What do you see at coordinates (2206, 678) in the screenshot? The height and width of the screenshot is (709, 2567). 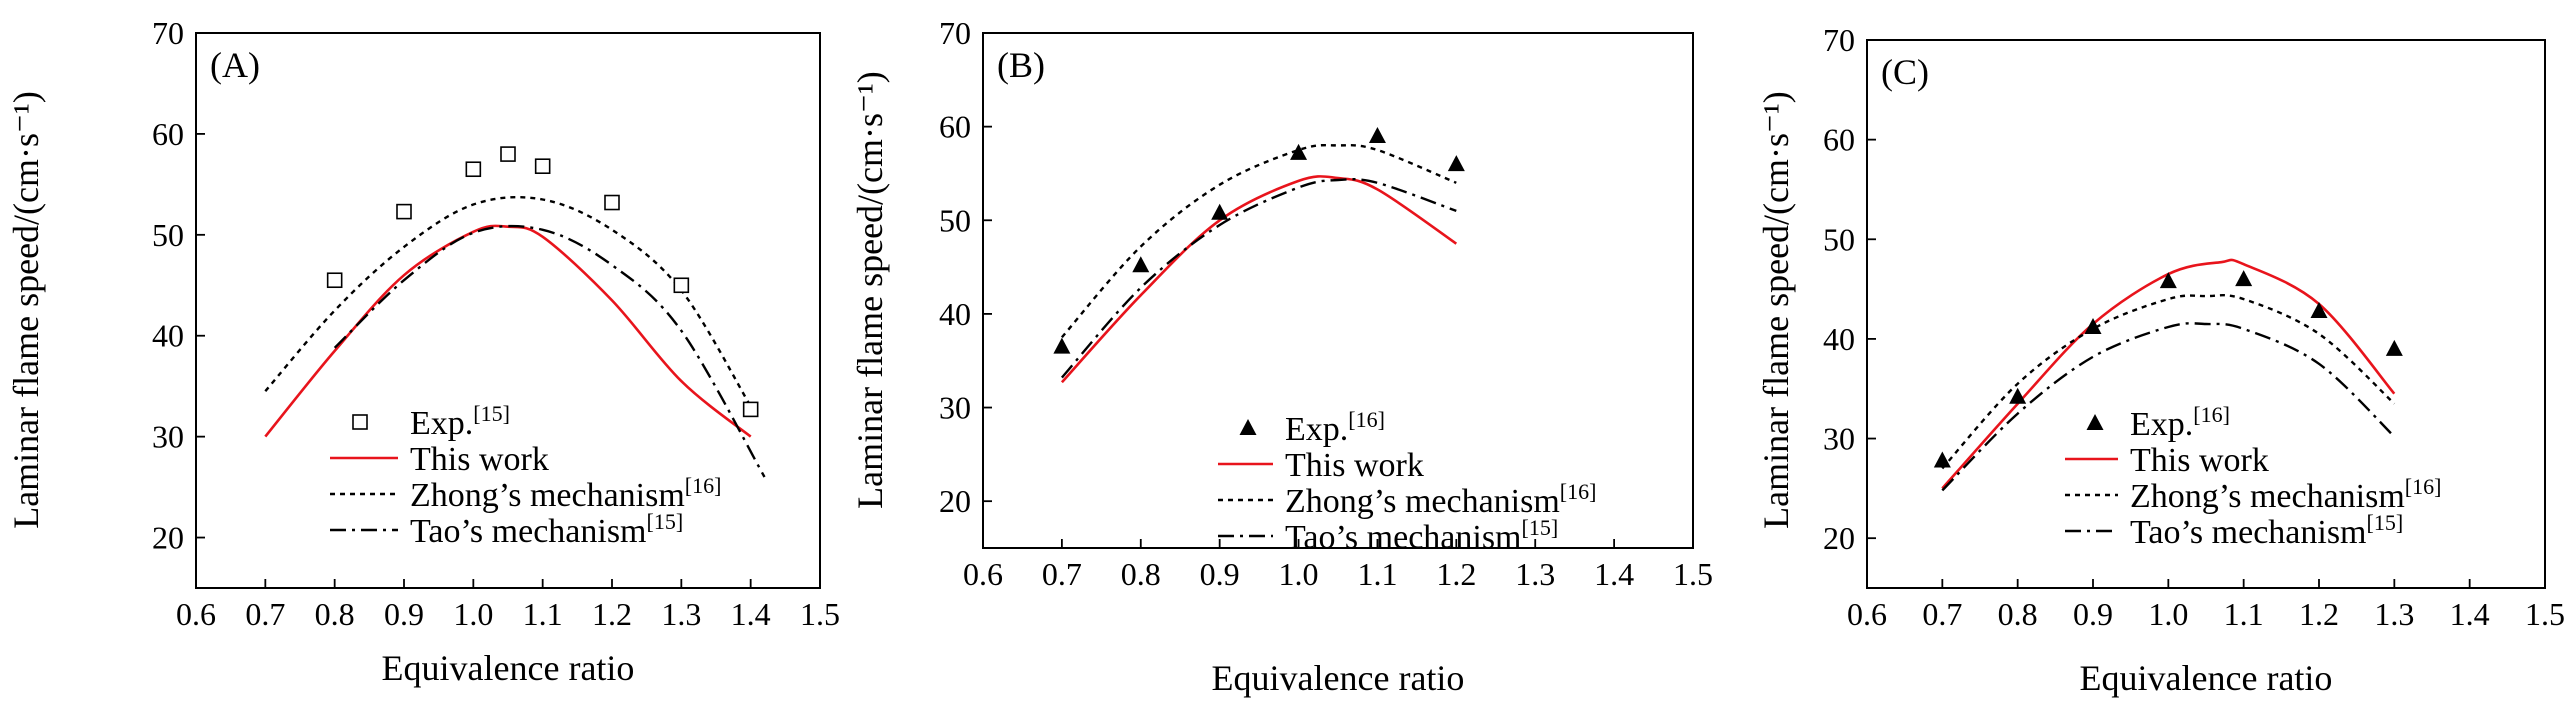 I see `x-axis-title: Equivalence ratio` at bounding box center [2206, 678].